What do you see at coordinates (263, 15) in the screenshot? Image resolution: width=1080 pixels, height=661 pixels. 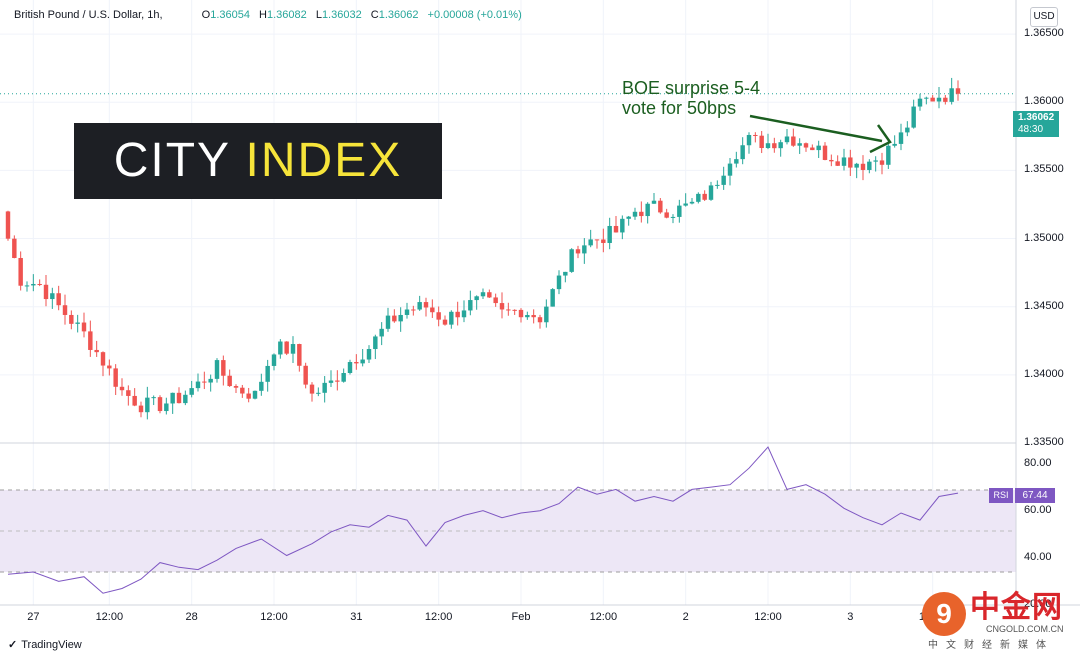 I see `high-label: H` at bounding box center [263, 15].